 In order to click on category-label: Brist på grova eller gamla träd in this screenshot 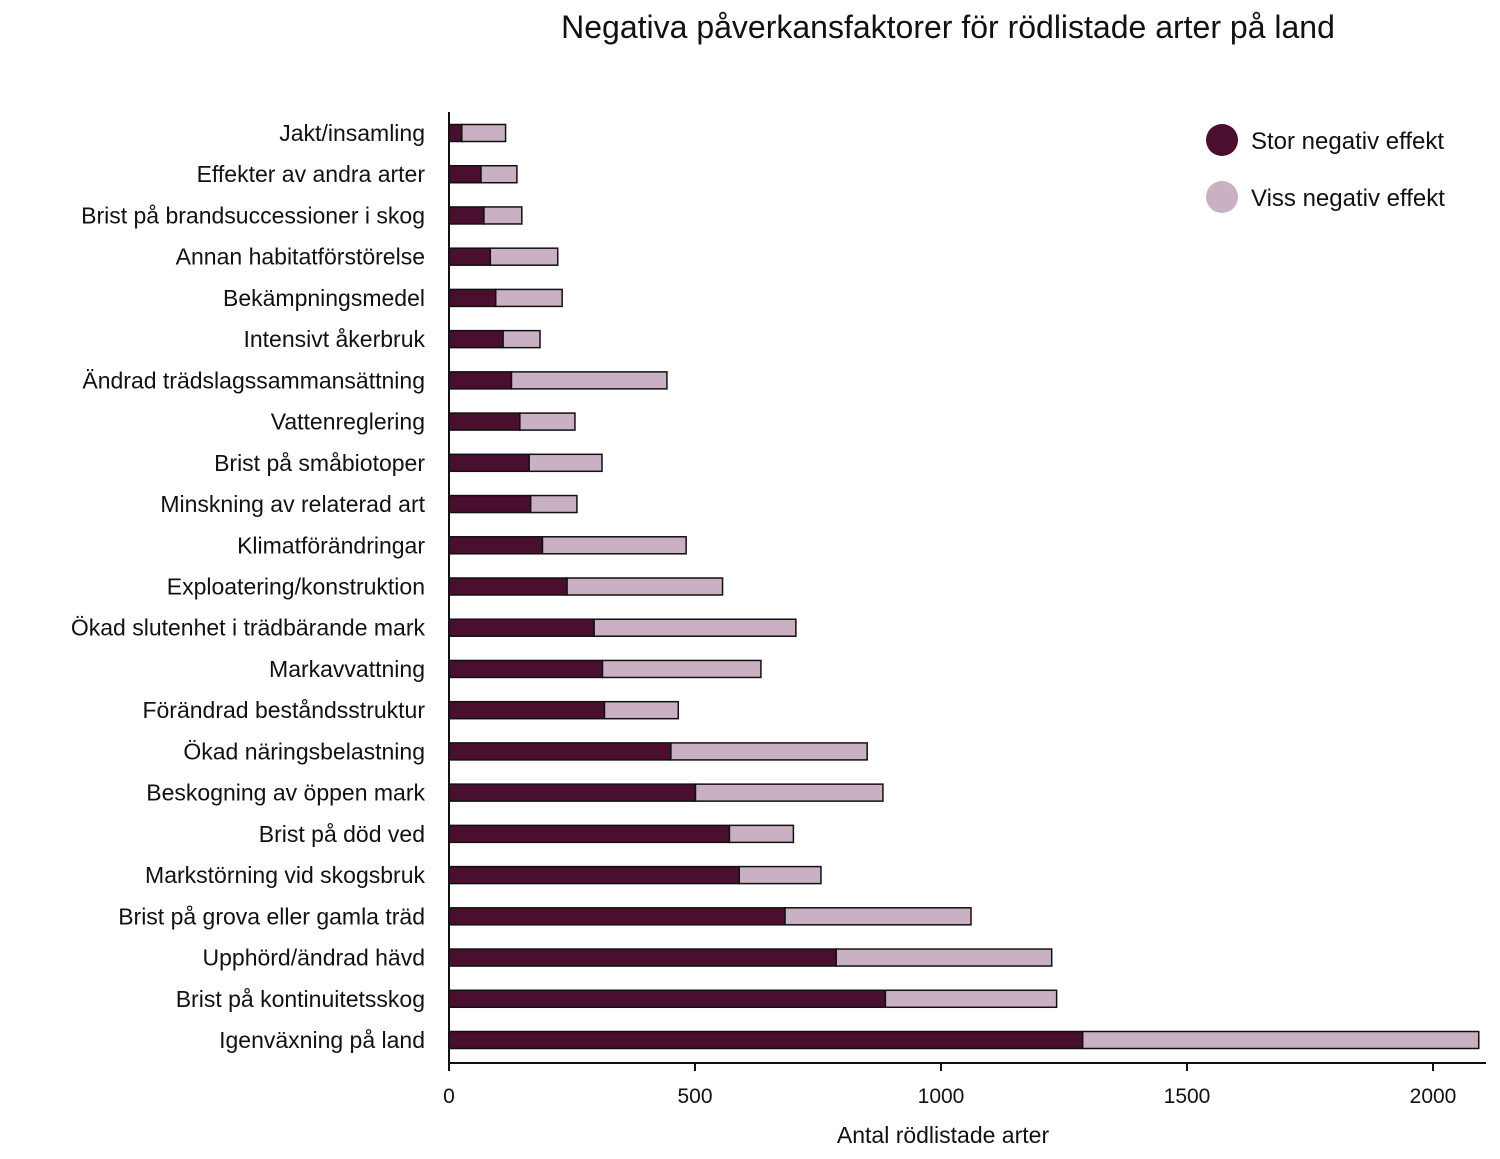, I will do `click(271, 916)`.